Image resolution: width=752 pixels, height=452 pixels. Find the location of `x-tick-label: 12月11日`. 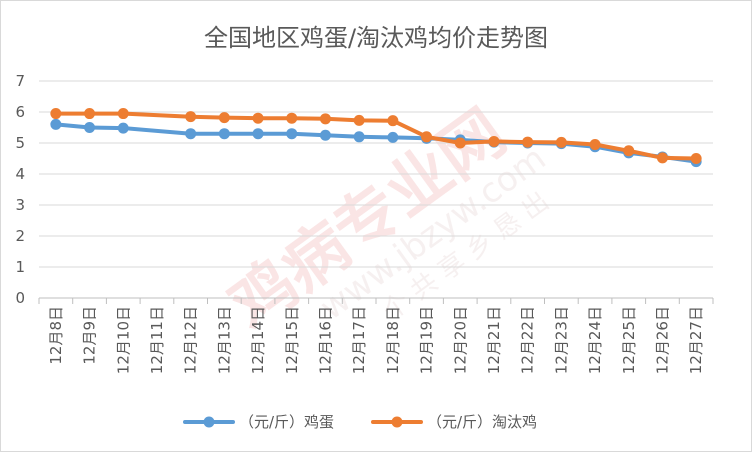

x-tick-label: 12月11日 is located at coordinates (157, 340).